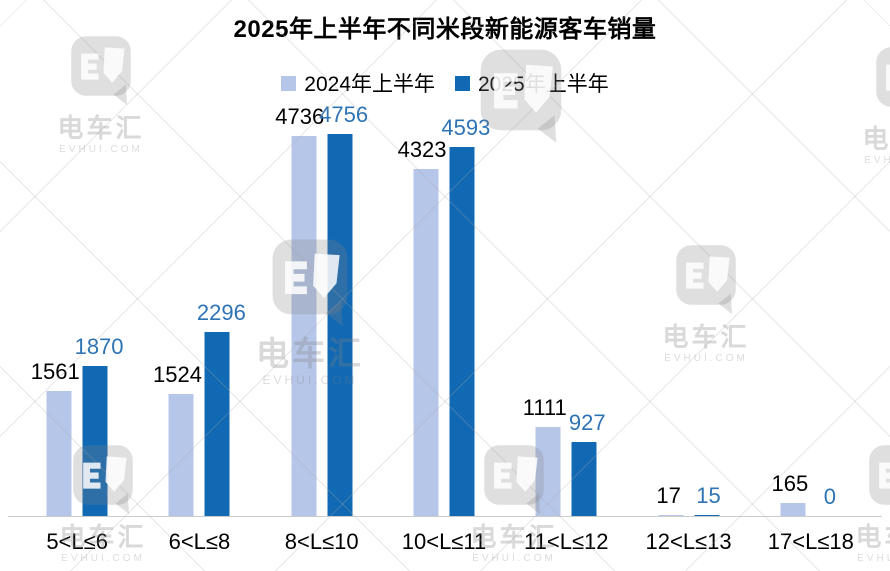 The image size is (890, 571). Describe the element at coordinates (587, 463) in the screenshot. I see `bar-2025: 927` at that location.